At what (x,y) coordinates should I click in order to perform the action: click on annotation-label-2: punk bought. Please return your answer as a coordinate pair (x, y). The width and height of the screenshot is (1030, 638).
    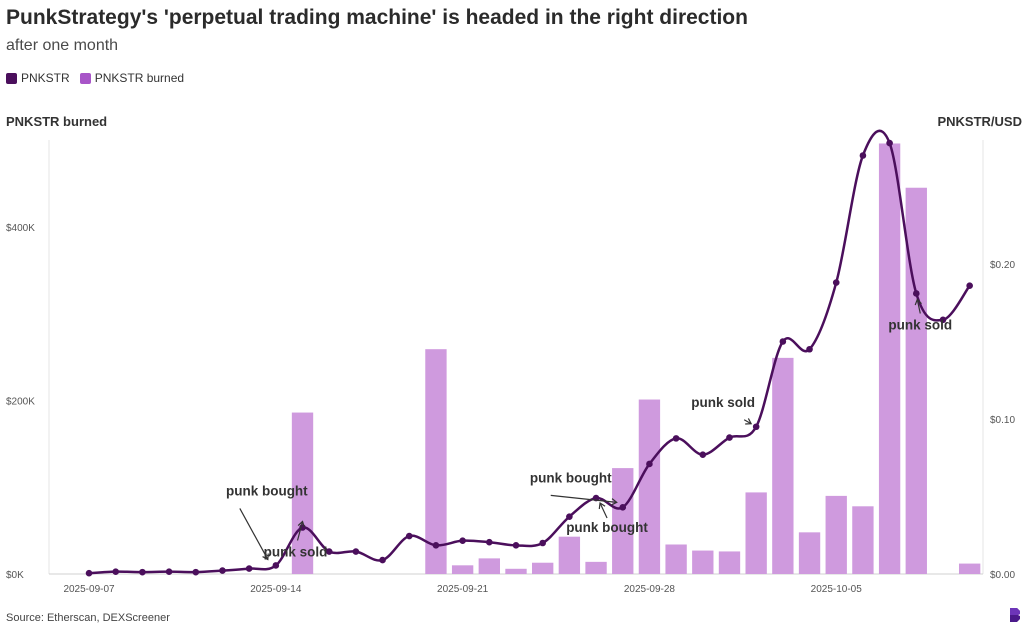
    Looking at the image, I should click on (571, 477).